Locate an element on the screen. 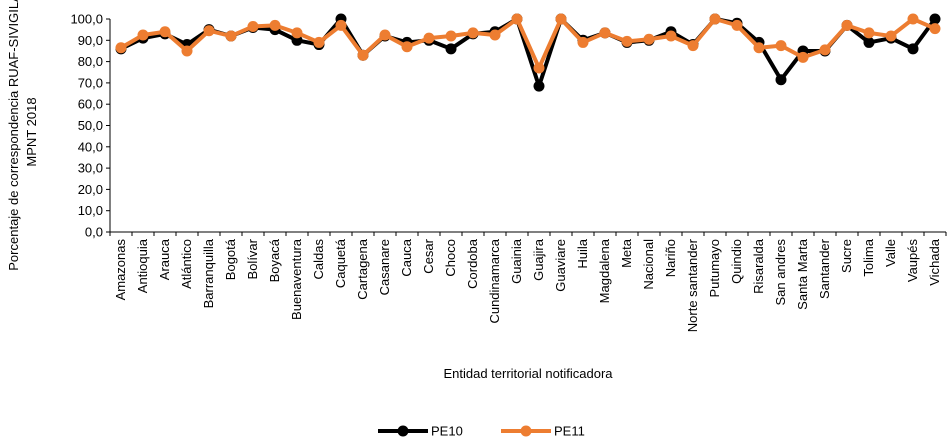 The width and height of the screenshot is (952, 439). x-tick-label: Antioquia is located at coordinates (142, 265).